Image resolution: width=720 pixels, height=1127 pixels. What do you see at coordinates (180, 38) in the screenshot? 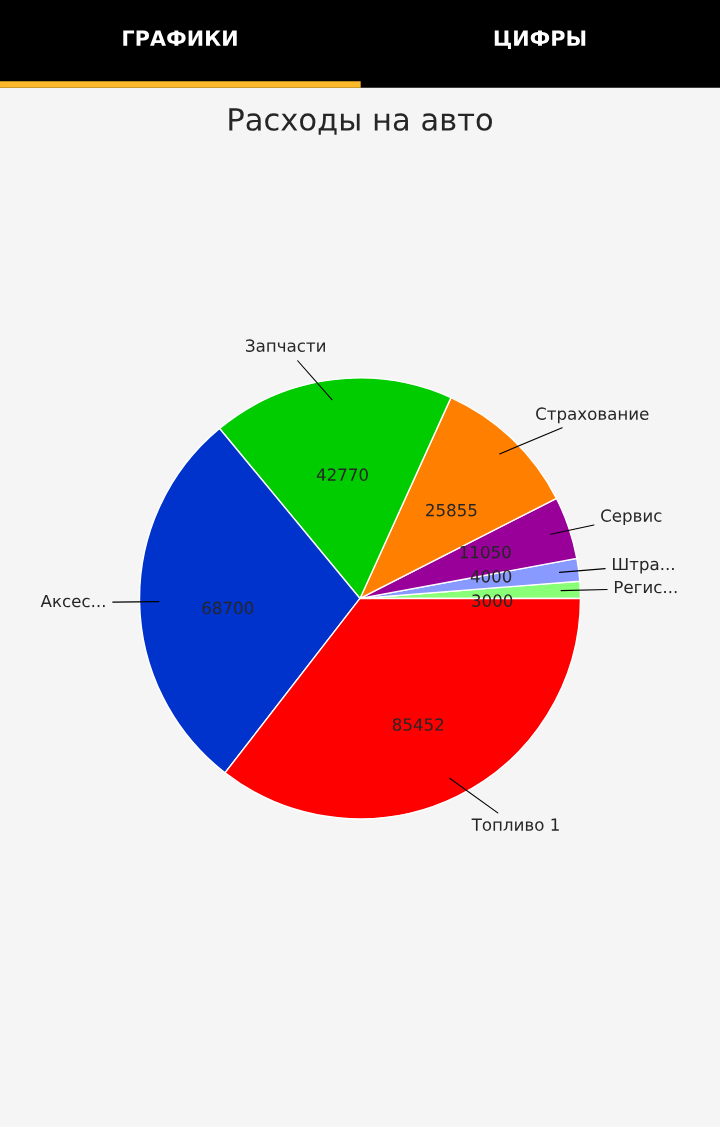
I see `text: ГРАФИКИ` at bounding box center [180, 38].